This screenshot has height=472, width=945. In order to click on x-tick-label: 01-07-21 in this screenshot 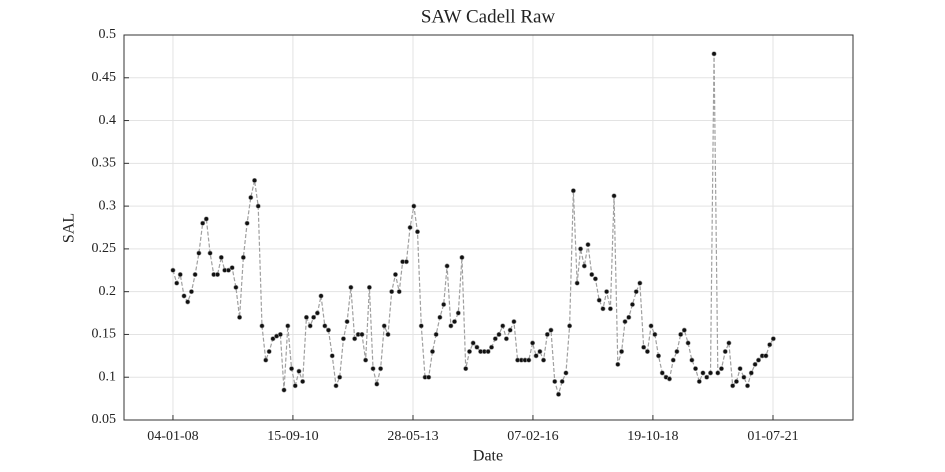, I will do `click(772, 436)`.